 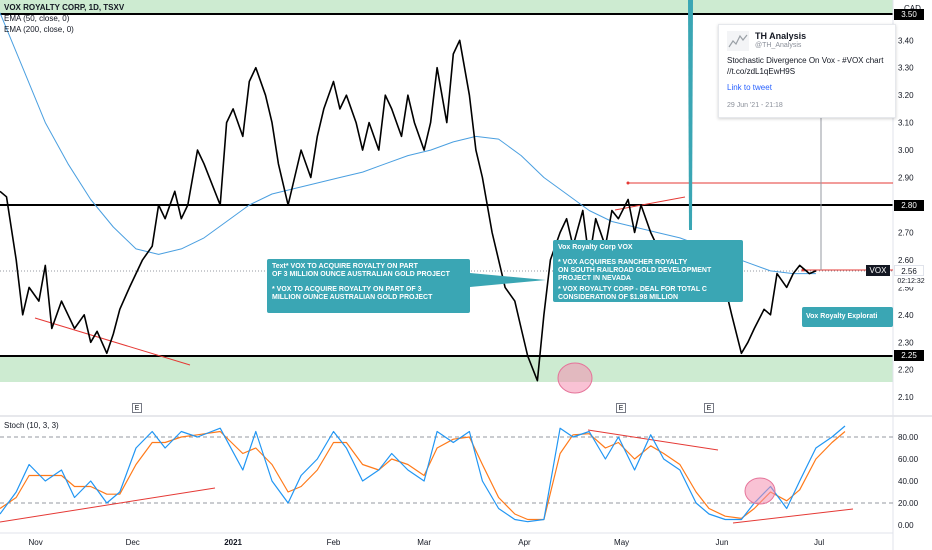 What do you see at coordinates (35, 542) in the screenshot?
I see `time-tick-label: Nov` at bounding box center [35, 542].